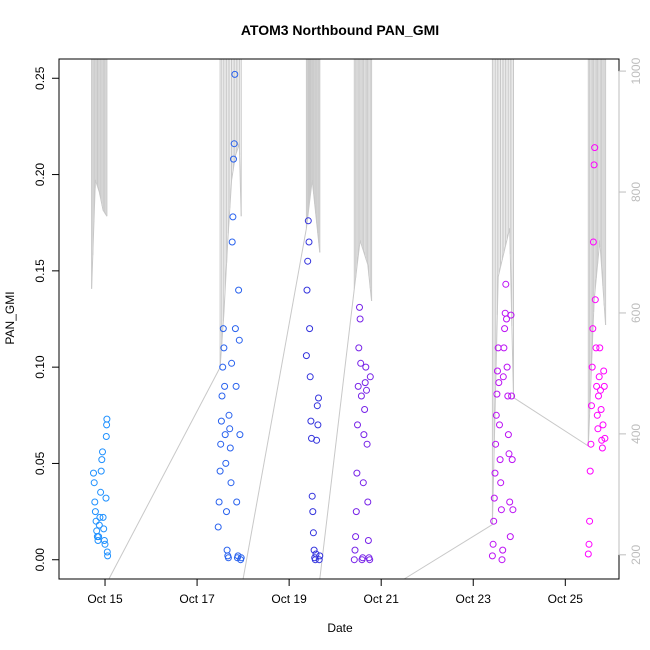 The width and height of the screenshot is (650, 650). Describe the element at coordinates (40, 175) in the screenshot. I see `y-tick-label-4: 0.20` at that location.